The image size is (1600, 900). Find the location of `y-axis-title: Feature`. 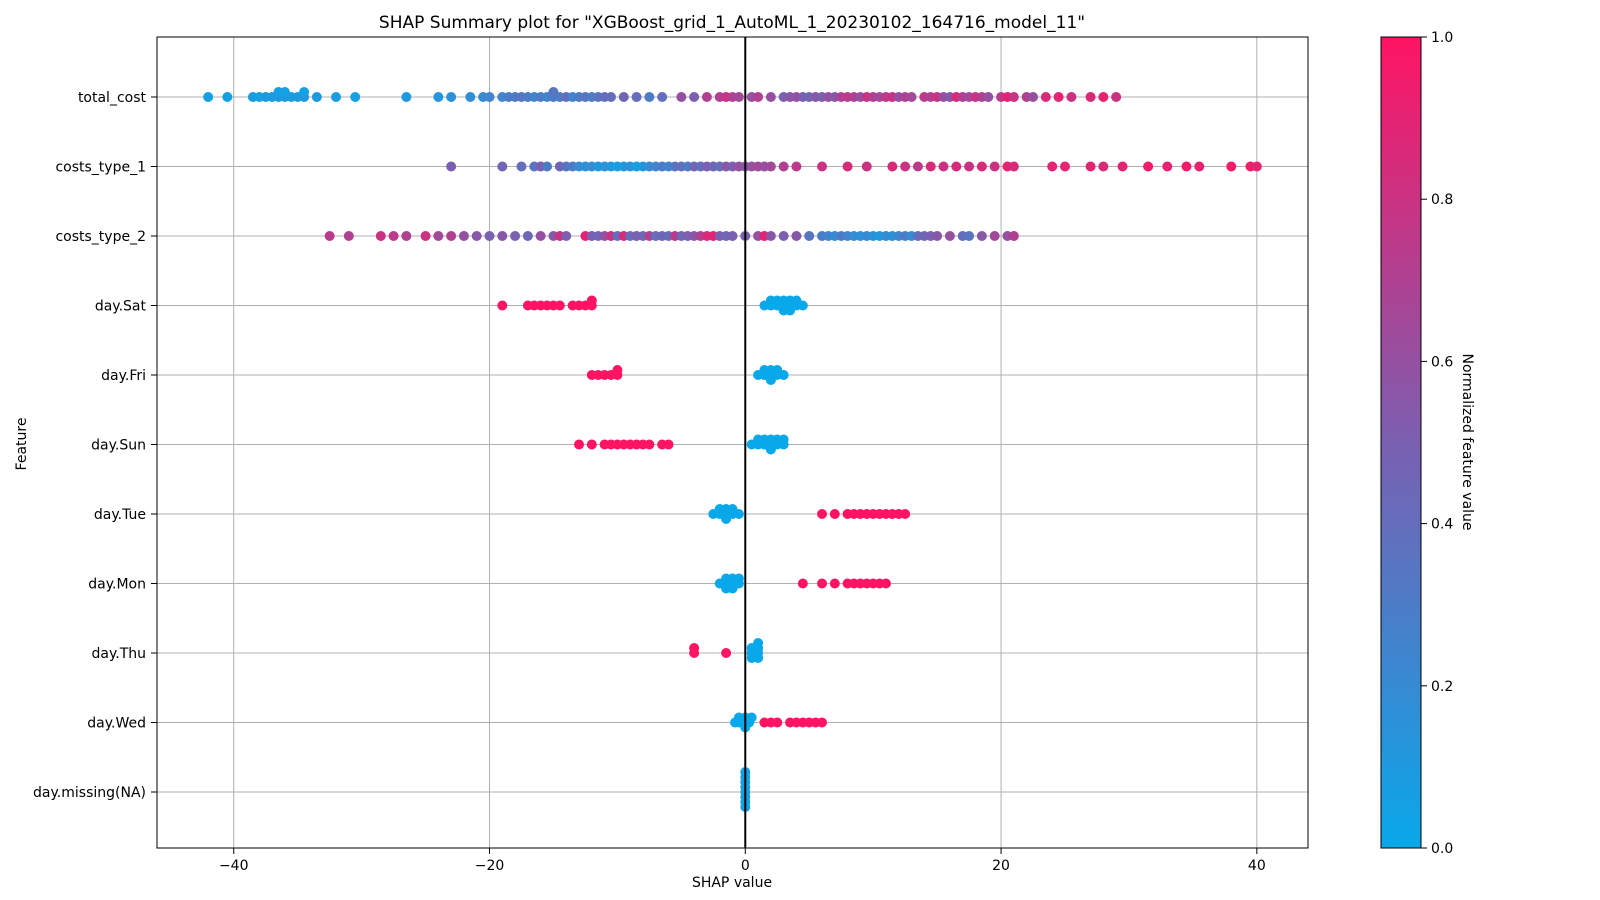

y-axis-title: Feature is located at coordinates (22, 444).